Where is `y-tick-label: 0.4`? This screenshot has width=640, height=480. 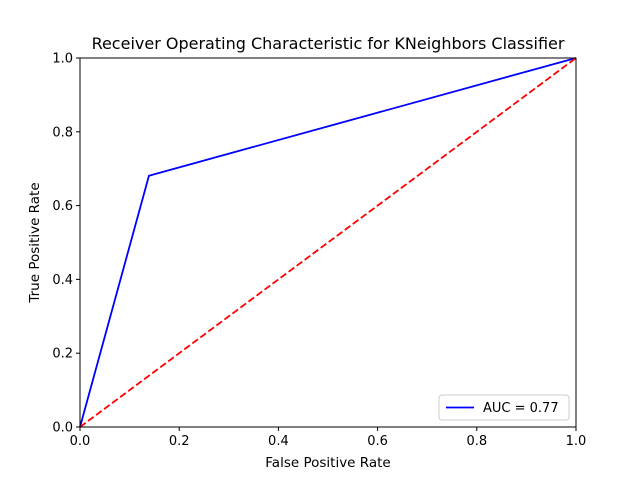
y-tick-label: 0.4 is located at coordinates (62, 280).